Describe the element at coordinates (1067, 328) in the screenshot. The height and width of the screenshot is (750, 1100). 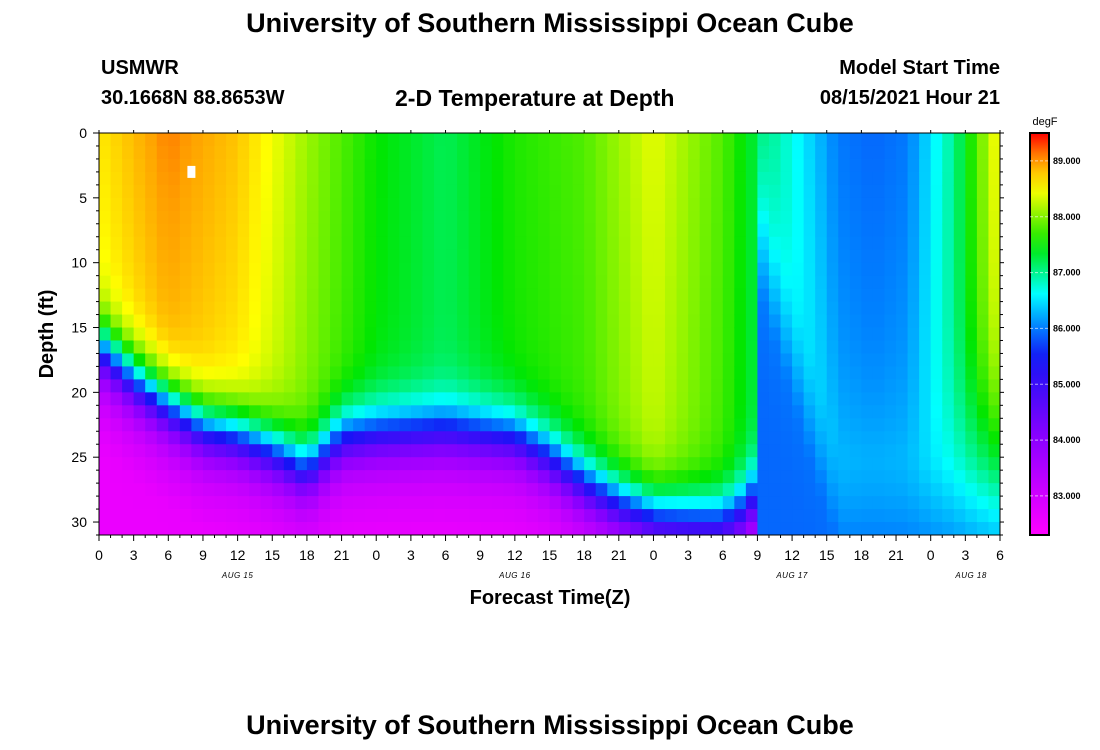
I see `colorbar-tick-label: 86.000` at that location.